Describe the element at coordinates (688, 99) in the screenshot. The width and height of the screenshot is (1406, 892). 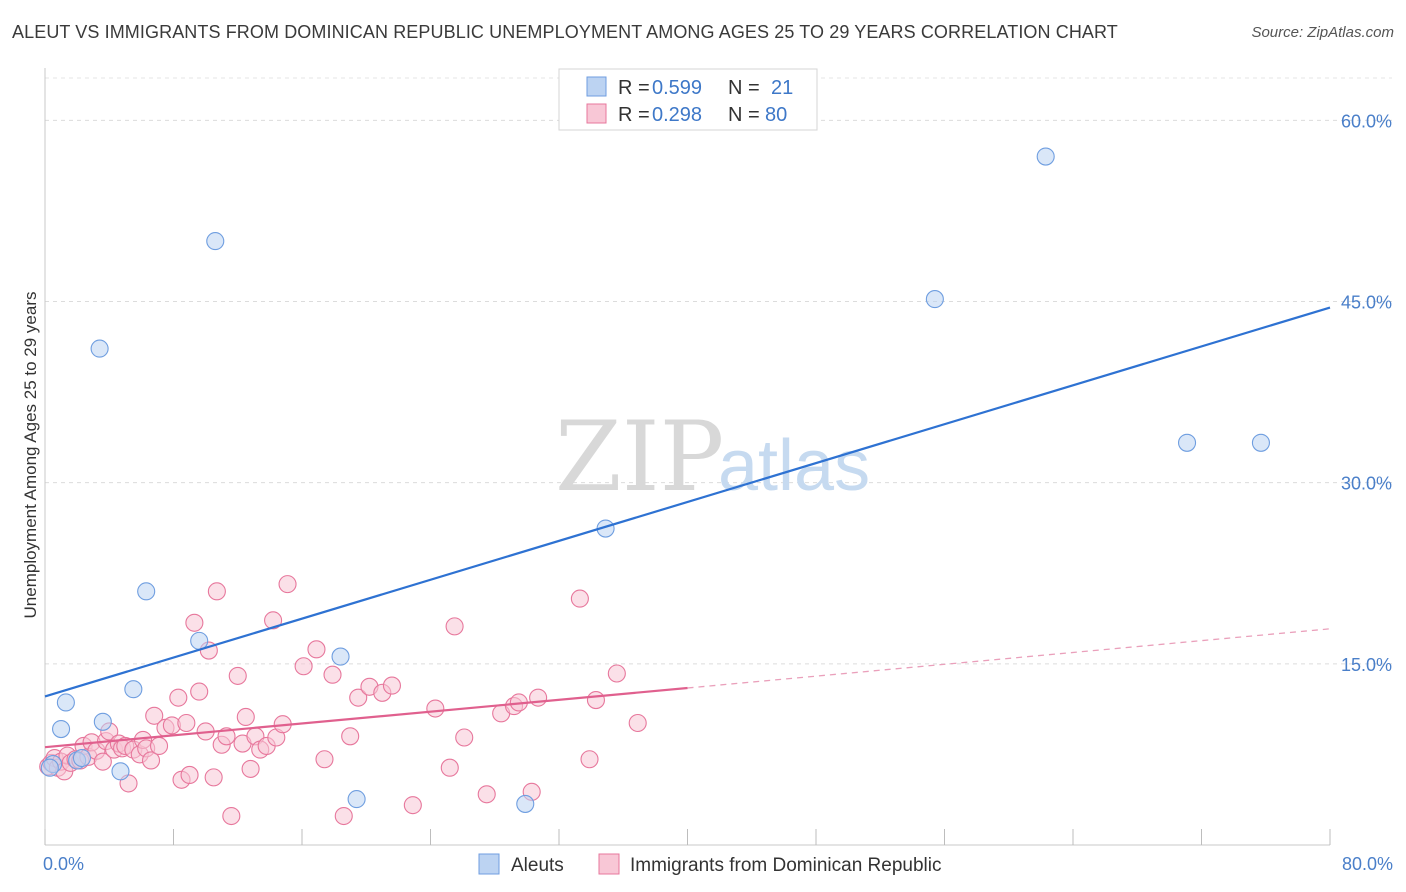
I see `legend-box: R = 0.599 N = 21 R = 0.298 N = 80` at that location.